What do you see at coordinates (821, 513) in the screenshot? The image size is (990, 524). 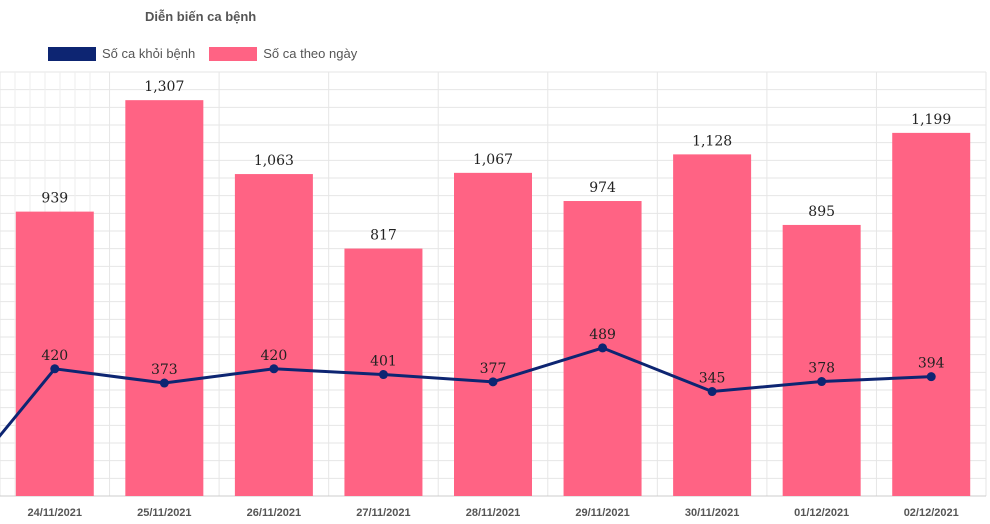 I see `x-tick-label: 01/12/2021` at bounding box center [821, 513].